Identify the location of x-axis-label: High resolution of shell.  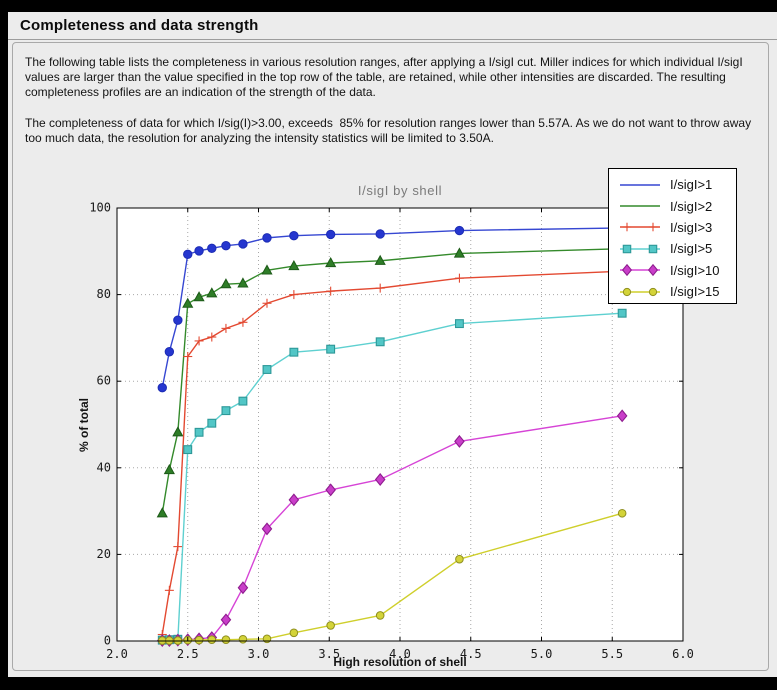
(400, 662).